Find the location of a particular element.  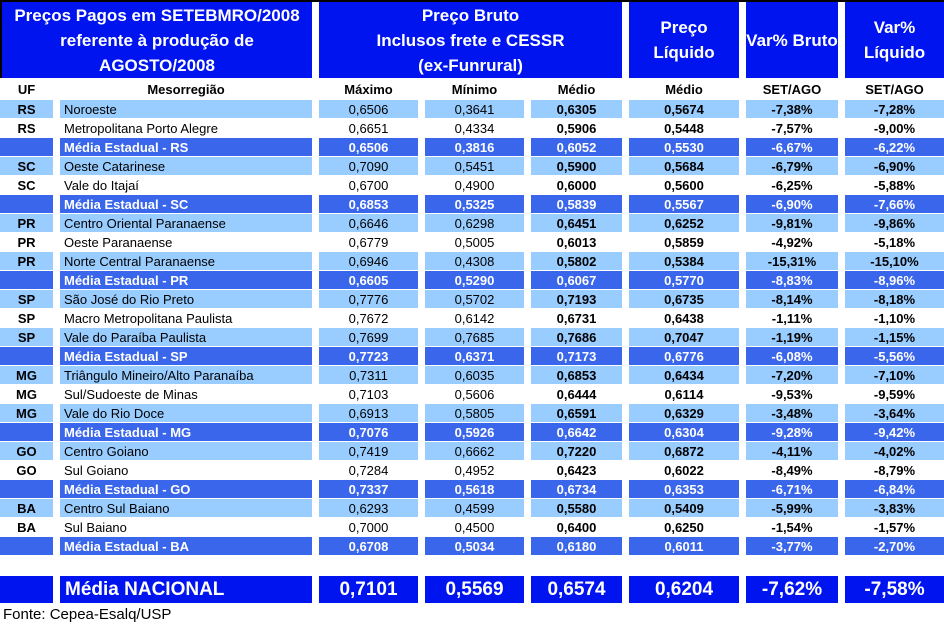

cell-medio-bruto: 0,6451 is located at coordinates (576, 223).